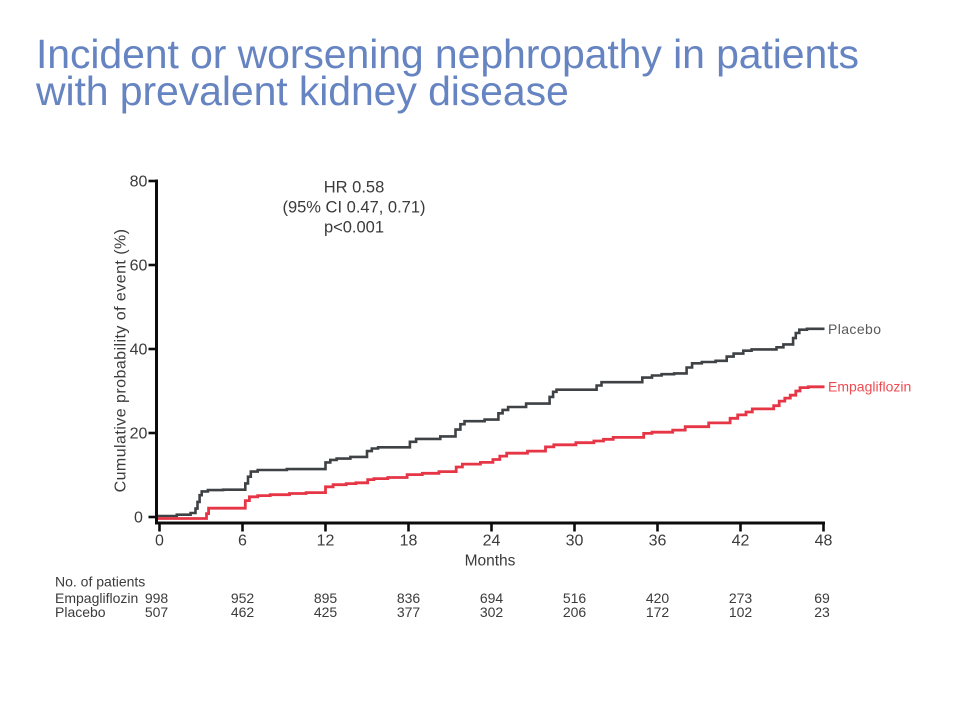 This screenshot has width=960, height=720. I want to click on svg-text: No. of patients, so click(100, 582).